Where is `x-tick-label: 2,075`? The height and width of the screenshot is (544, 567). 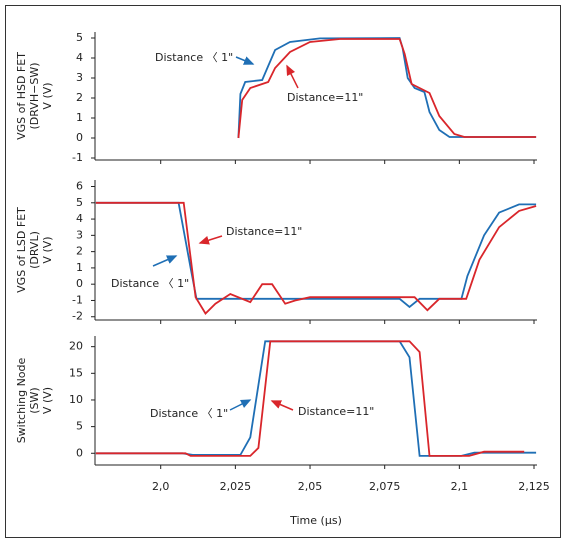
x-tick-label: 2,075 is located at coordinates (385, 486).